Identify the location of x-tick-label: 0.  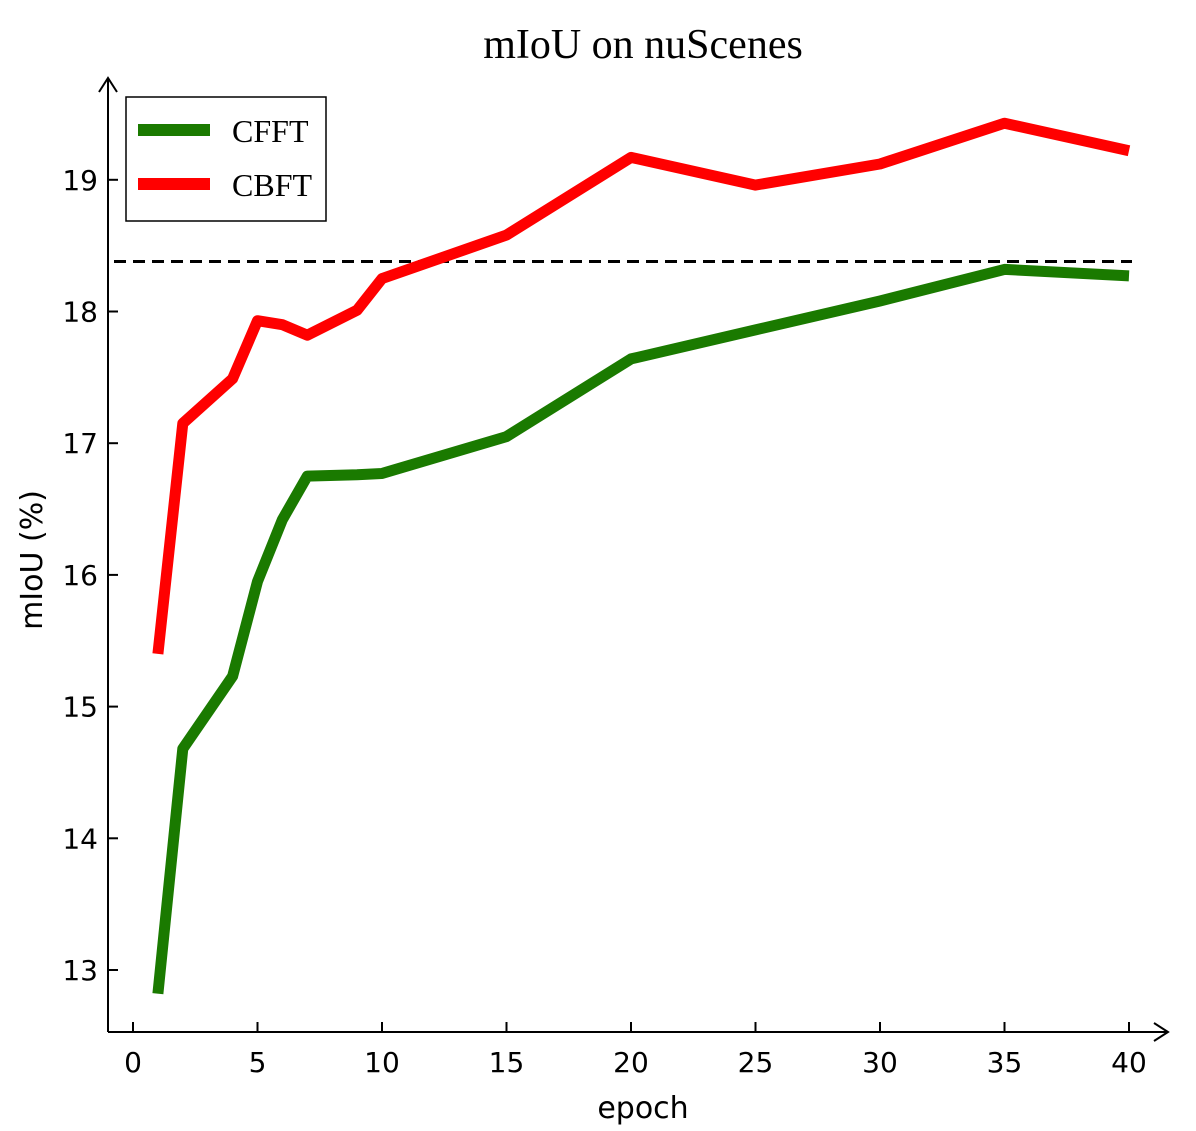
(133, 1062).